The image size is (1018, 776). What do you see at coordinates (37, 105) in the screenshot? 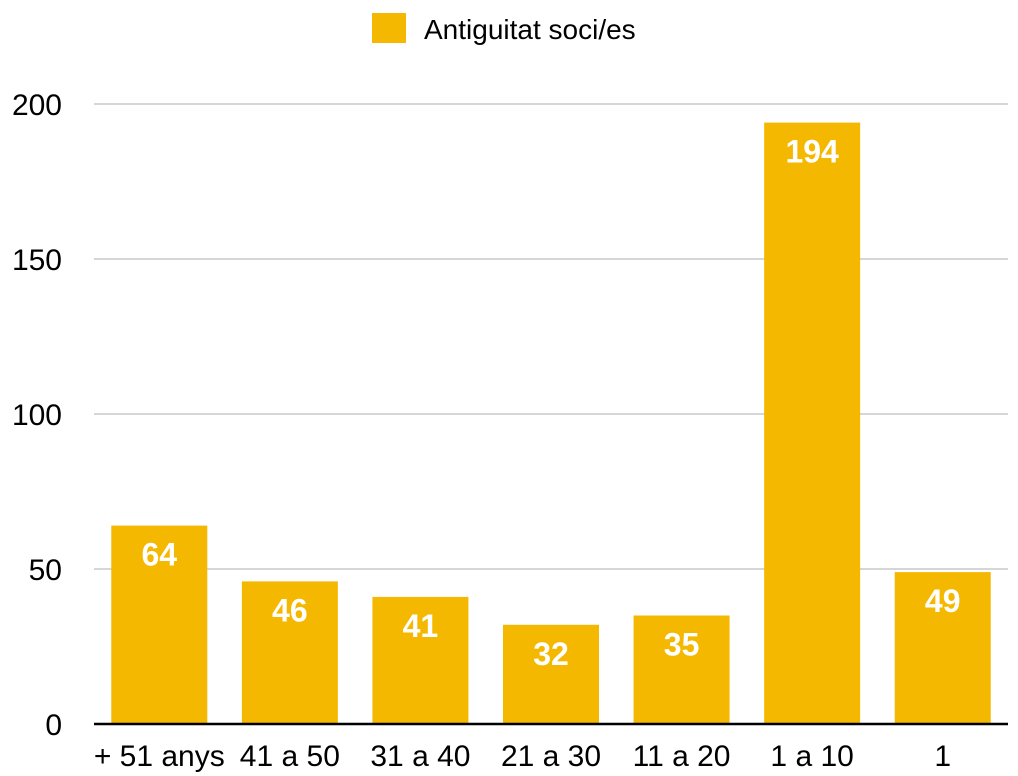
I see `y-tick-label-200: 200` at bounding box center [37, 105].